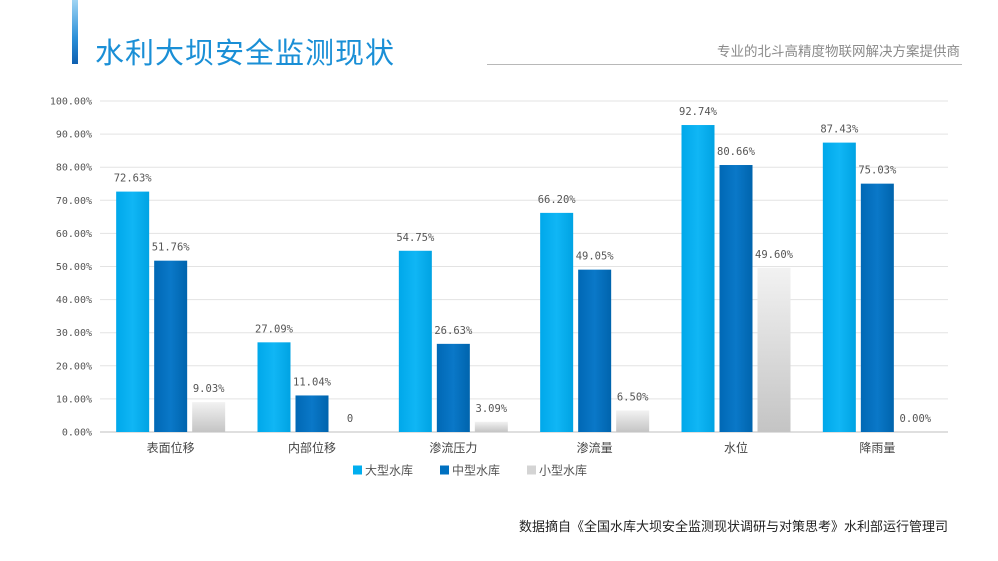 This screenshot has width=998, height=561. I want to click on category-label: 渗流量, so click(595, 447).